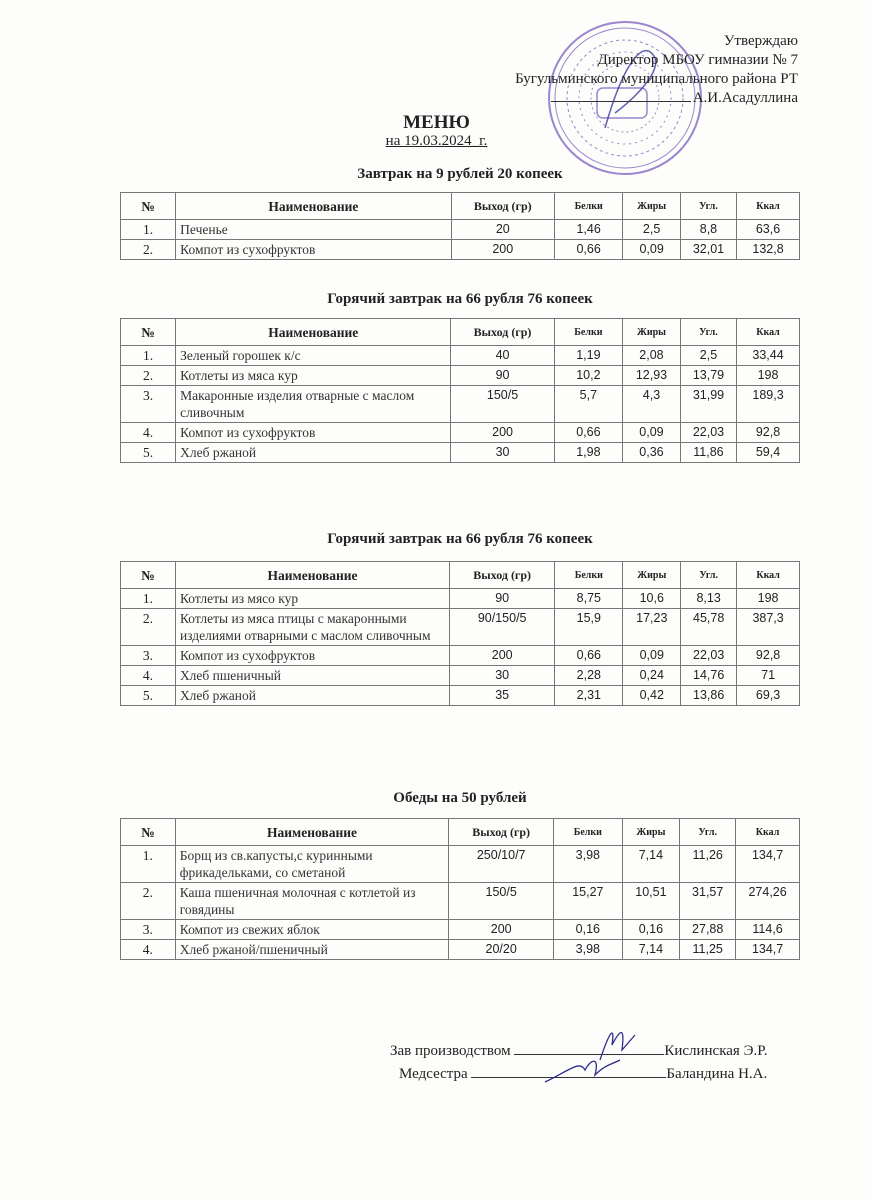 This screenshot has height=1200, width=873. Describe the element at coordinates (625, 100) in the screenshot. I see `official-stamp` at that location.